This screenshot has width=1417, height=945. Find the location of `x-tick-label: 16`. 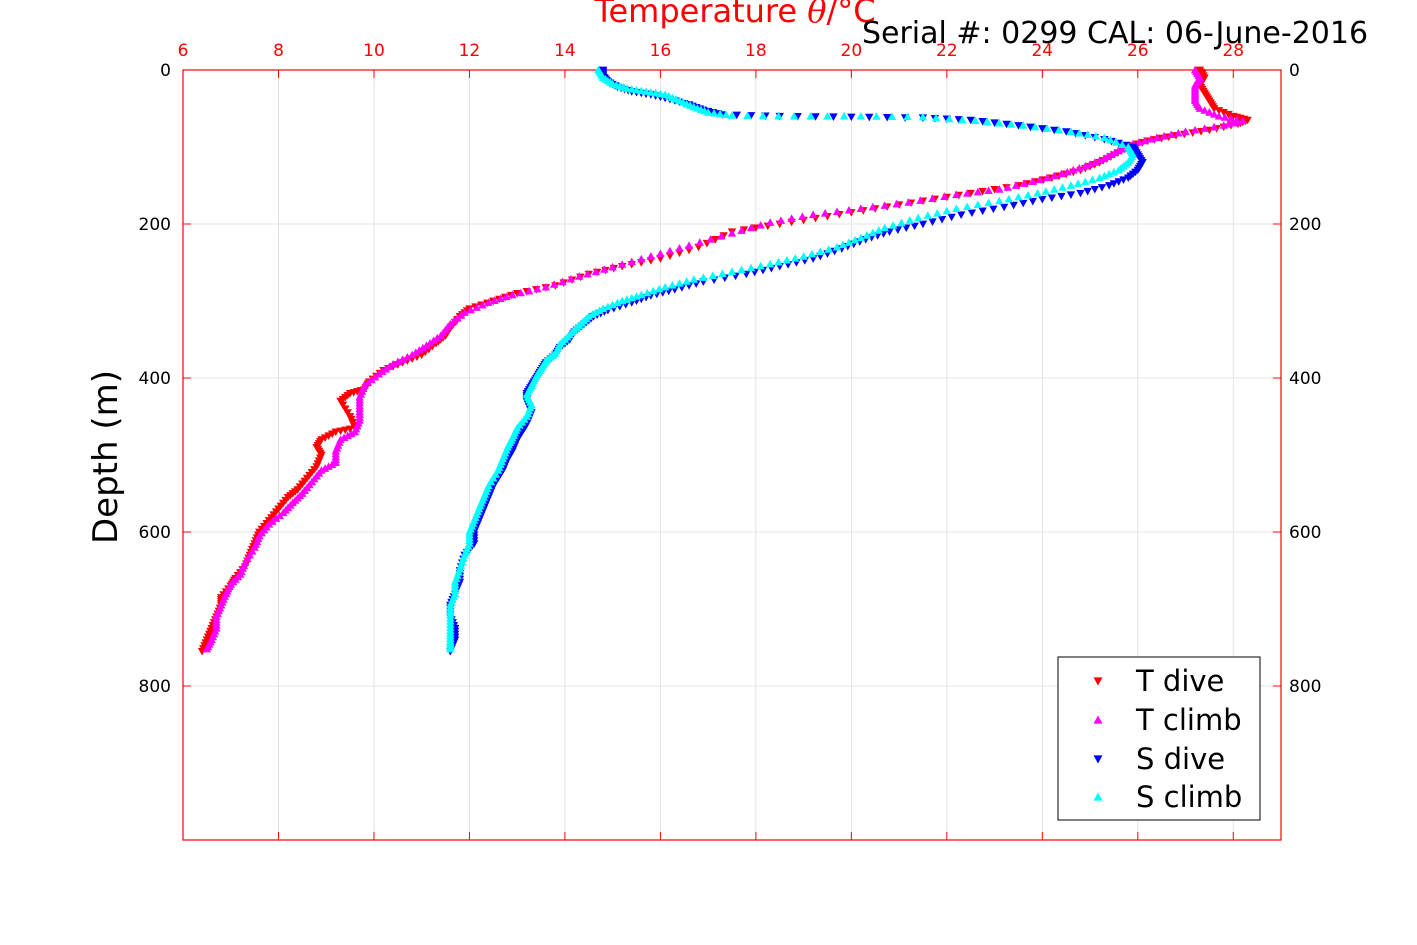

x-tick-label: 16 is located at coordinates (661, 51).